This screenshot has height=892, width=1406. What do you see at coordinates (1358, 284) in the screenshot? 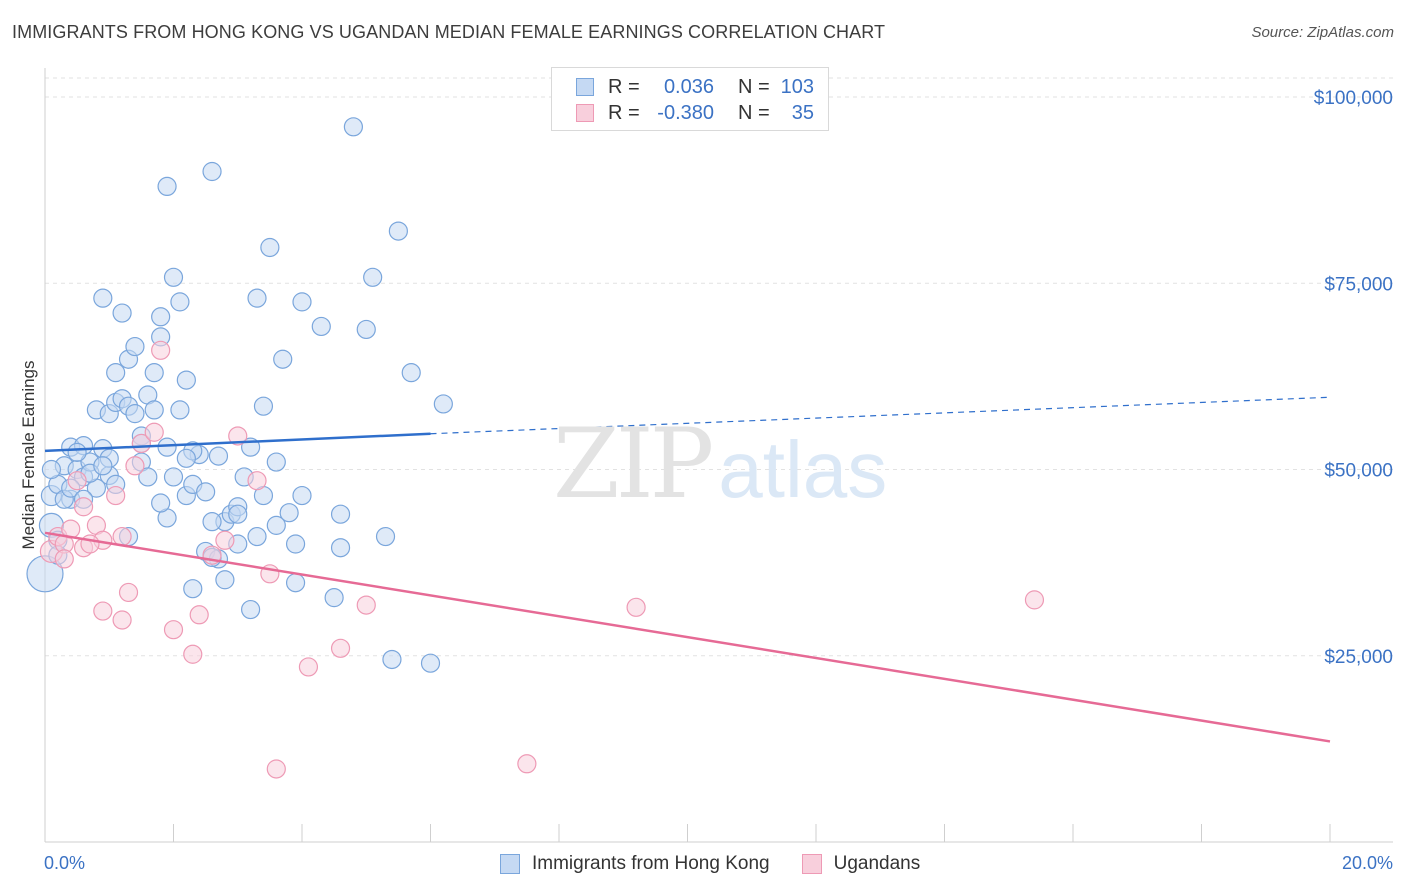
I see `y-tick-label: $75,000` at bounding box center [1358, 284].